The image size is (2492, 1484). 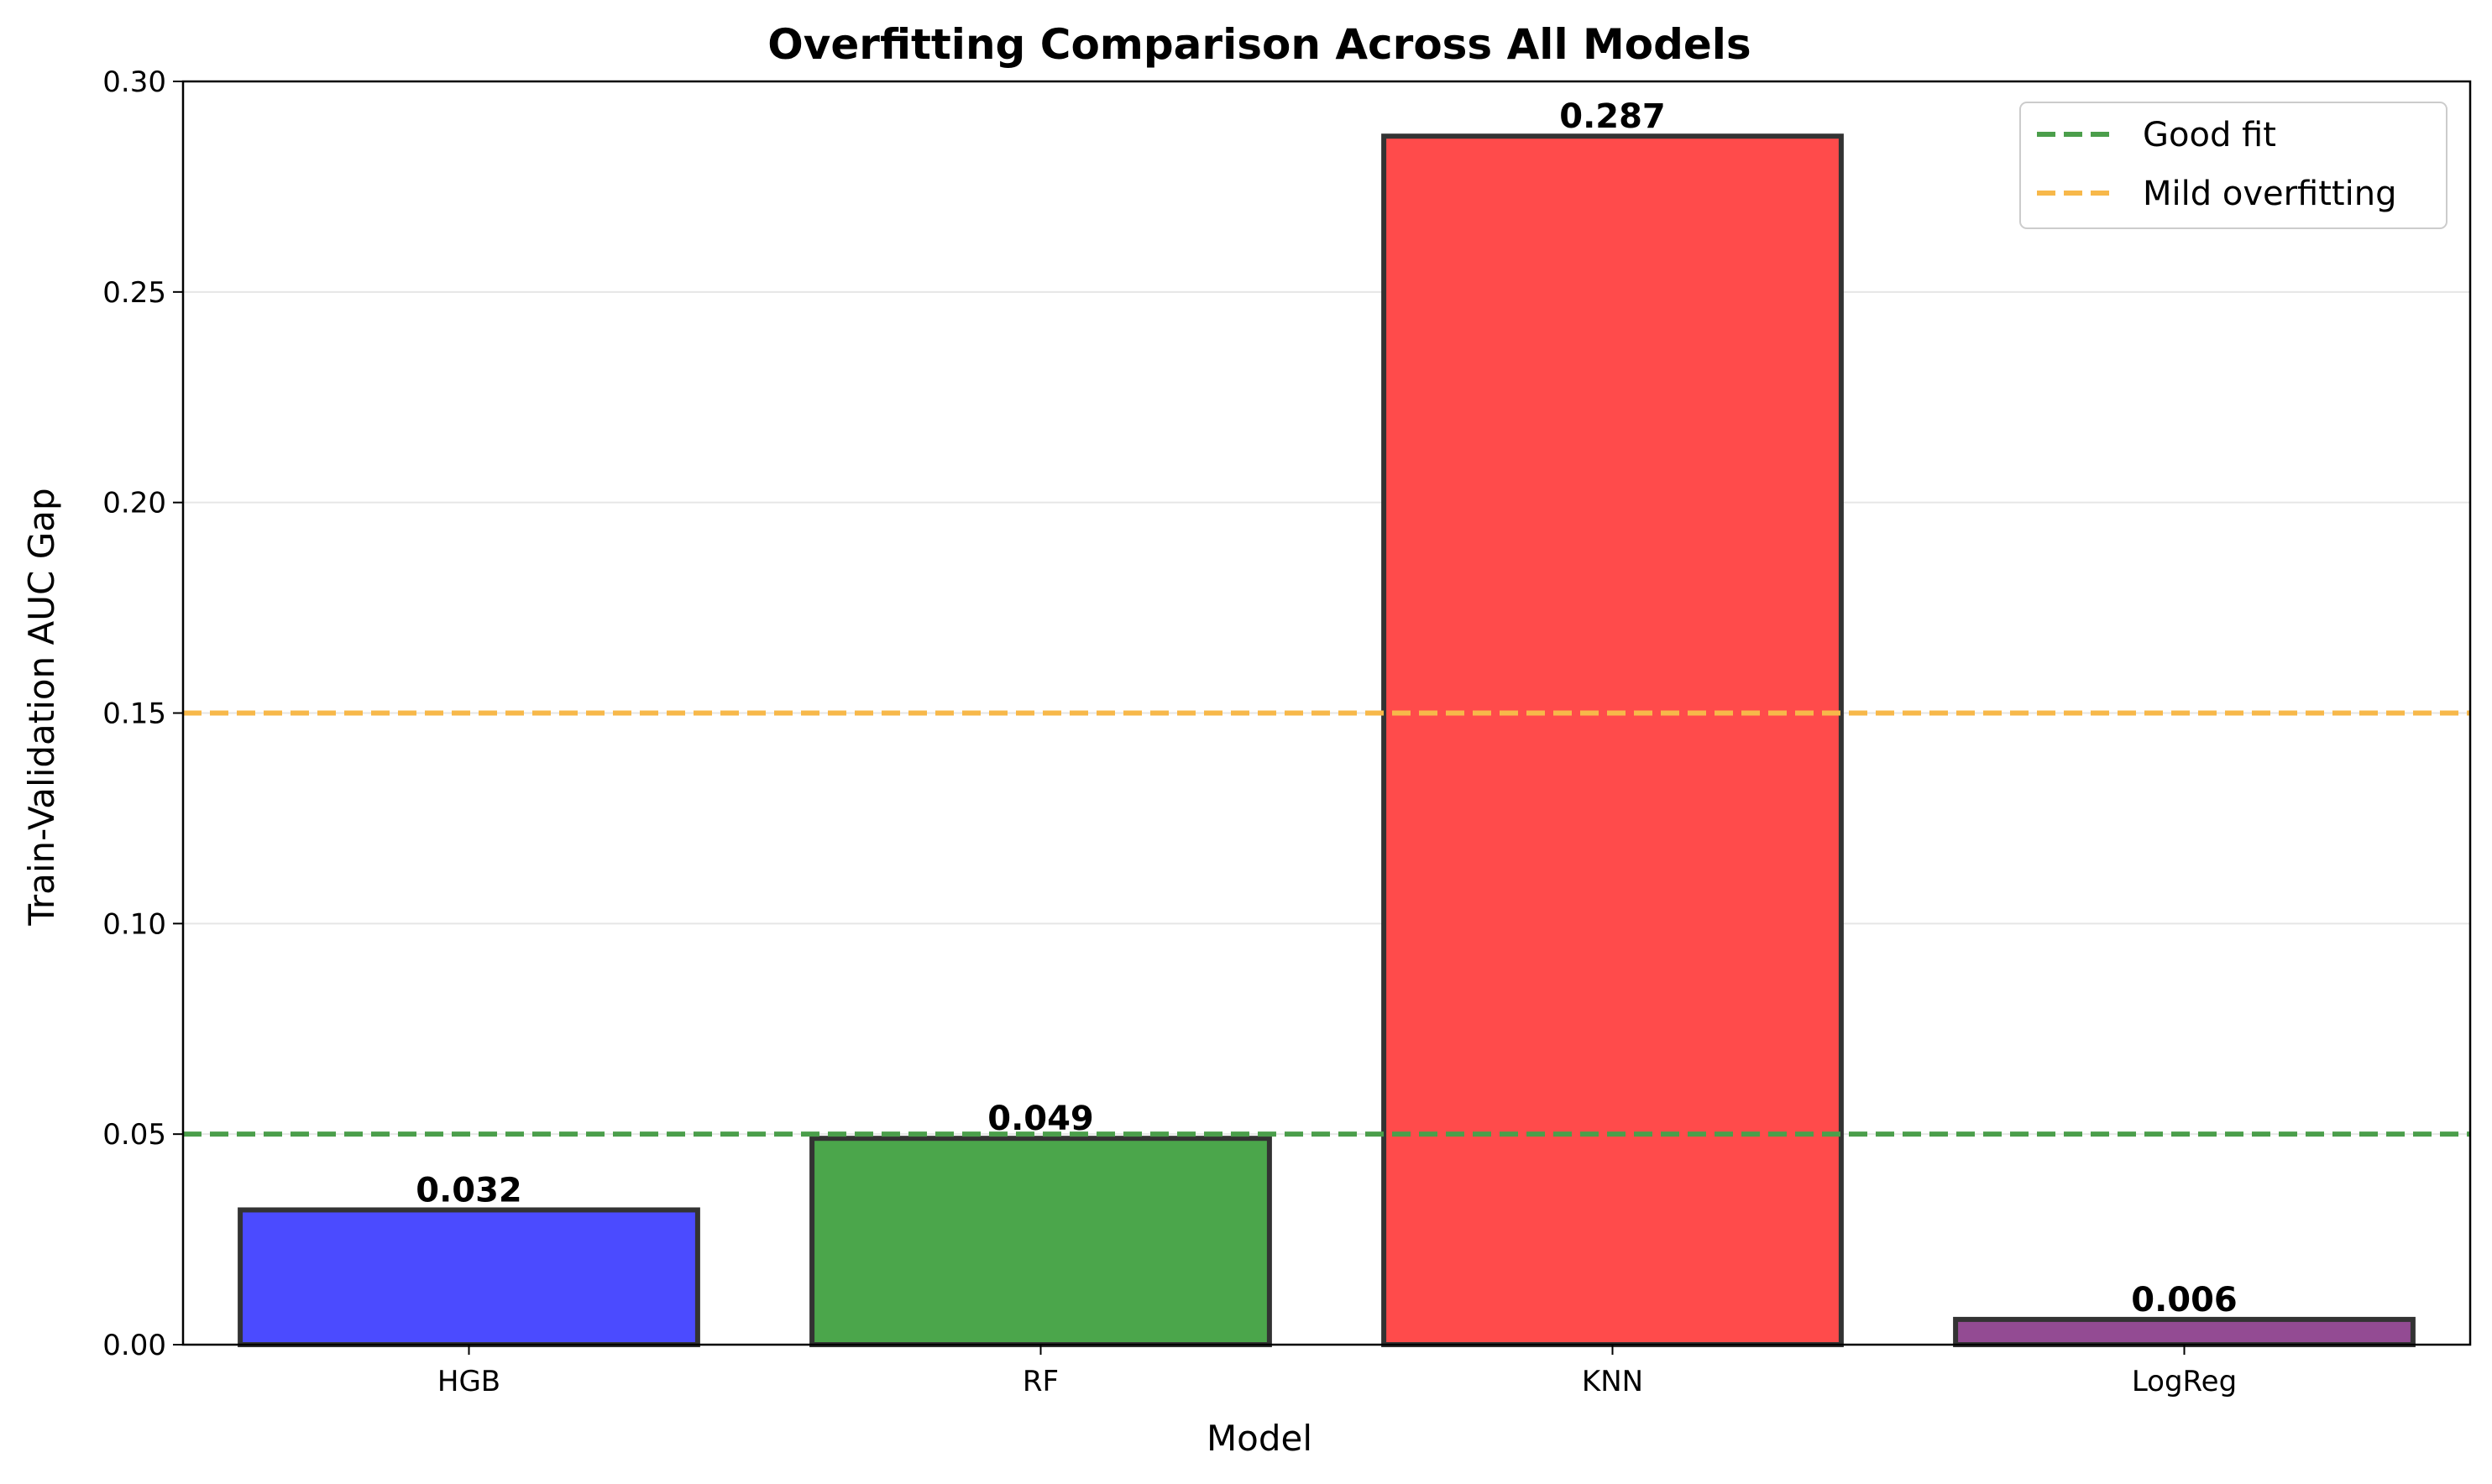 What do you see at coordinates (134, 714) in the screenshot?
I see `y-tick-label: 0.15` at bounding box center [134, 714].